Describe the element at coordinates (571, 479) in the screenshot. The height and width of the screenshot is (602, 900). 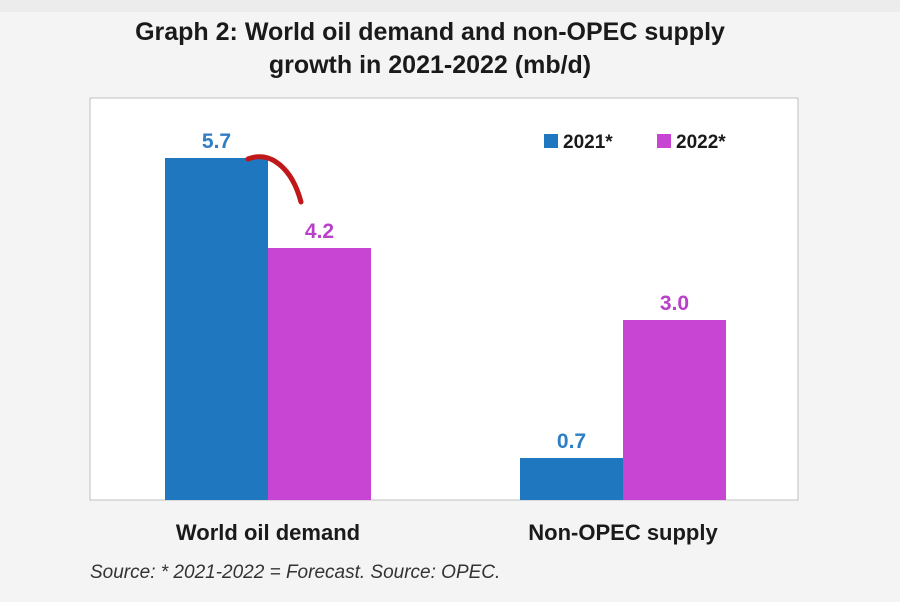
I see `bar-non-opec-supply-2021` at that location.